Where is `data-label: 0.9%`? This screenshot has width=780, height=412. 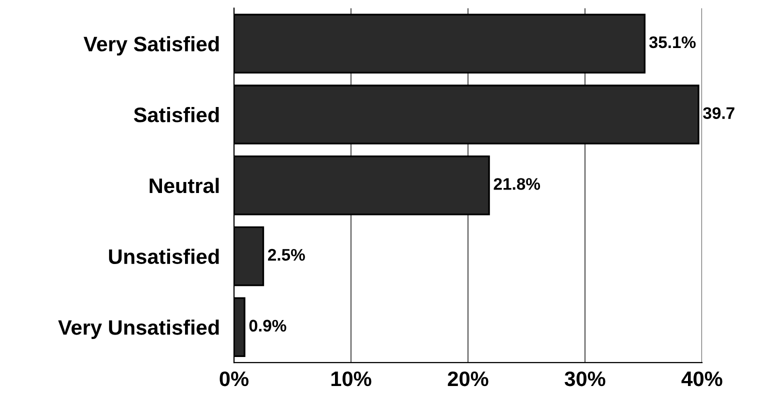
data-label: 0.9% is located at coordinates (267, 326).